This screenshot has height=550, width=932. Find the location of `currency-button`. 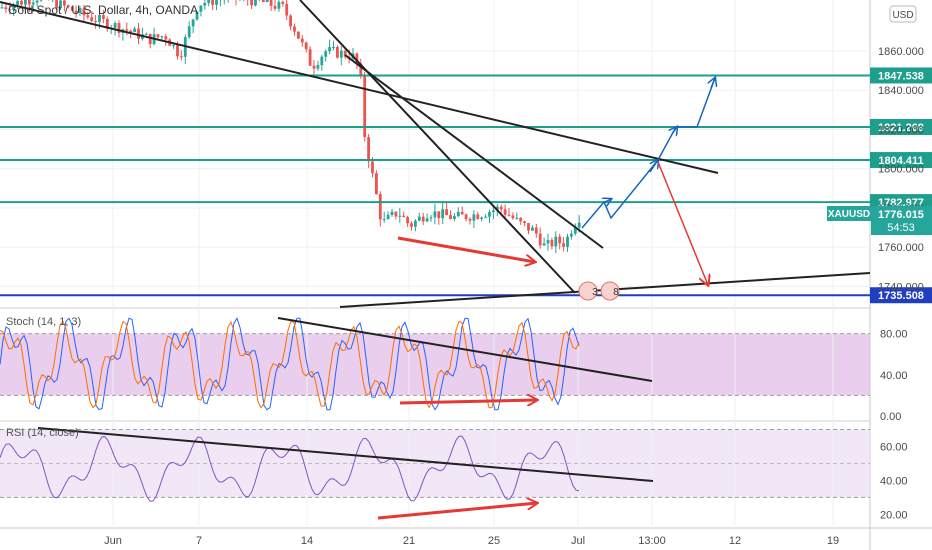

currency-button is located at coordinates (903, 14).